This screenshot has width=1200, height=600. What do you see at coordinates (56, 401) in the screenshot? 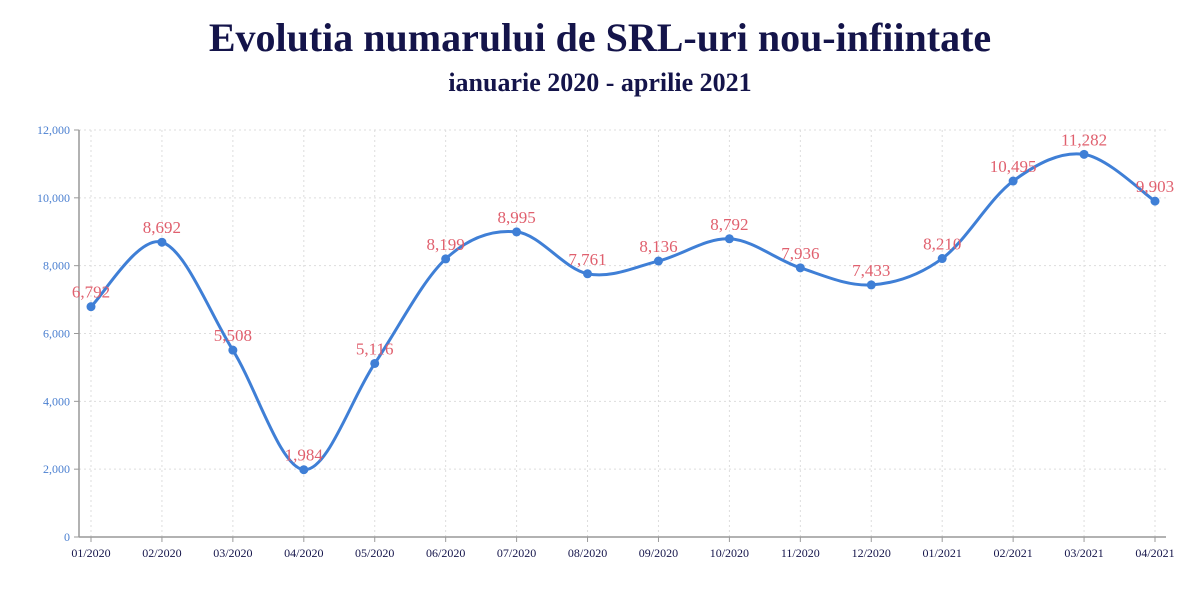
I see `y-tick-label: 4,000` at bounding box center [56, 401].